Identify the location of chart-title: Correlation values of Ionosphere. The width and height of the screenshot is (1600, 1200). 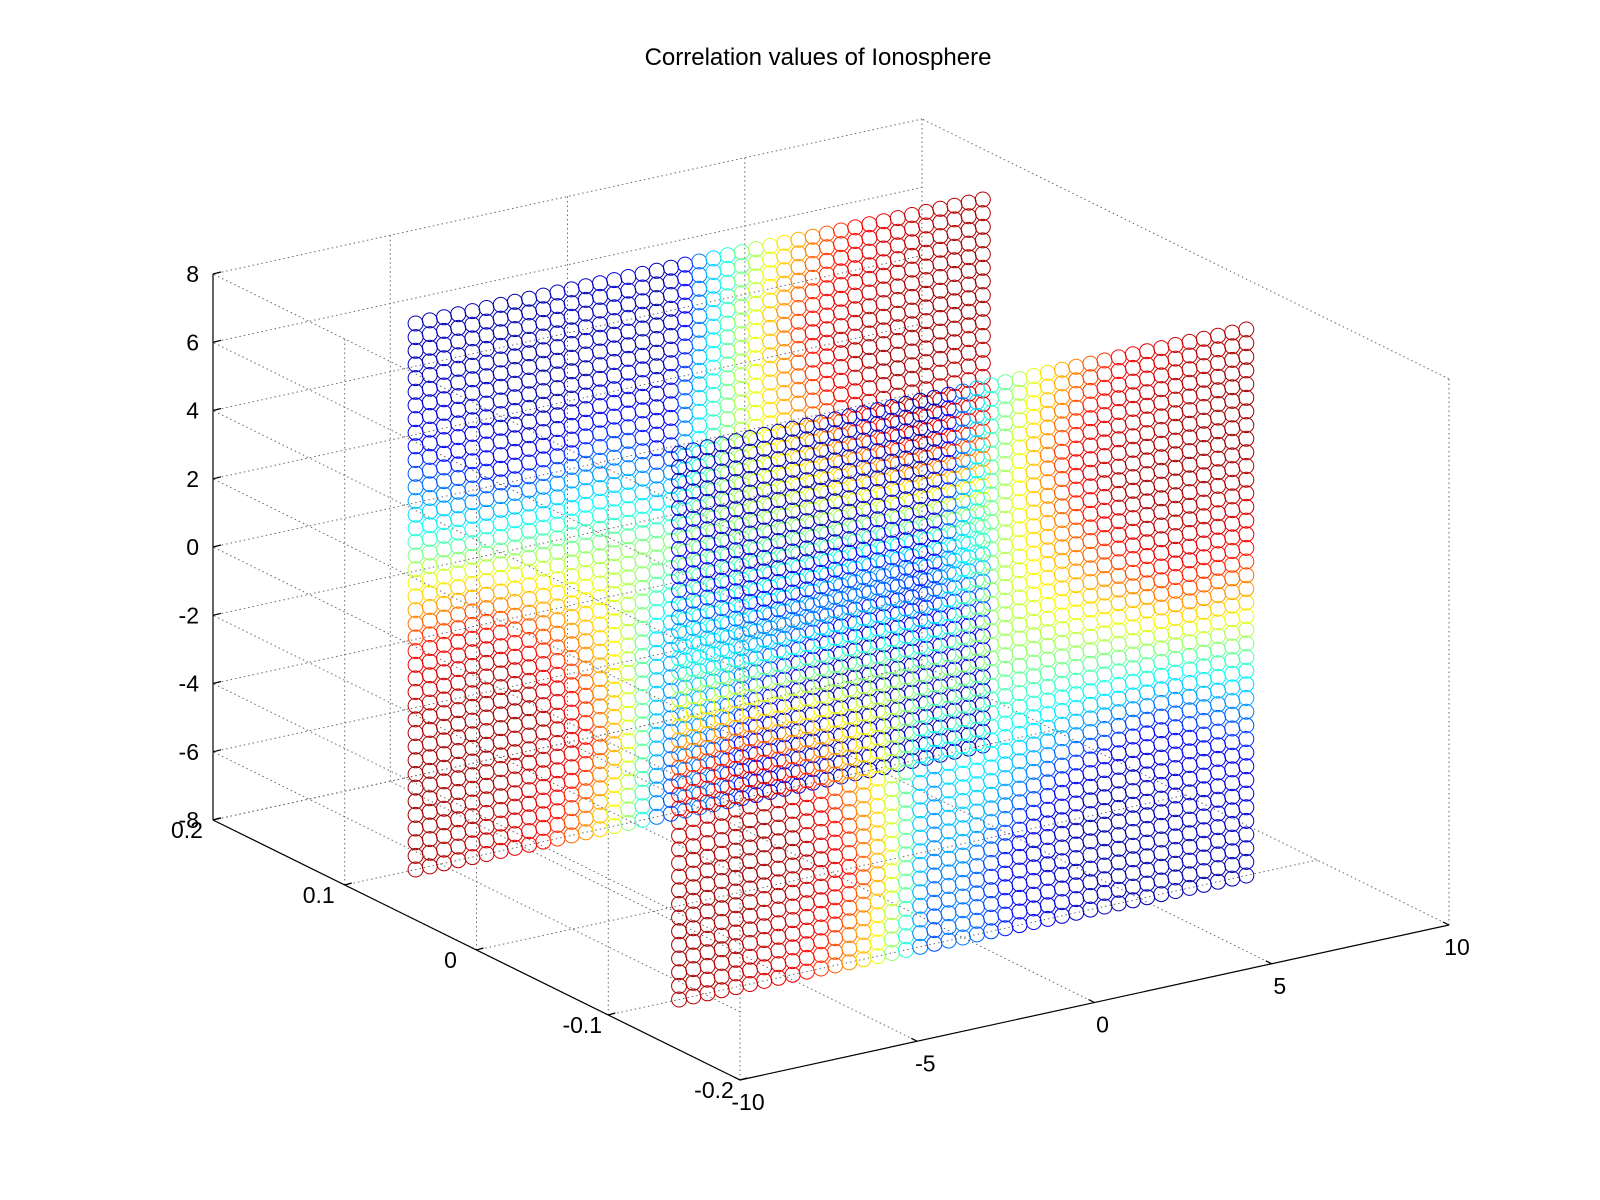
(818, 57).